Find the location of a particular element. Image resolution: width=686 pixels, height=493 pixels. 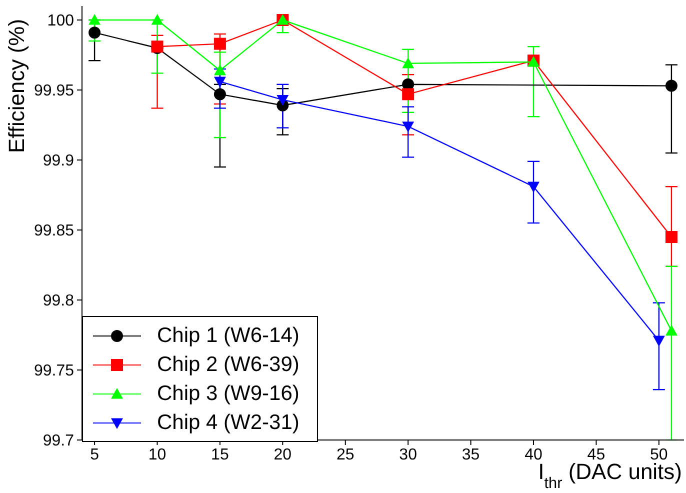

x-tick-label: 25 is located at coordinates (345, 455).